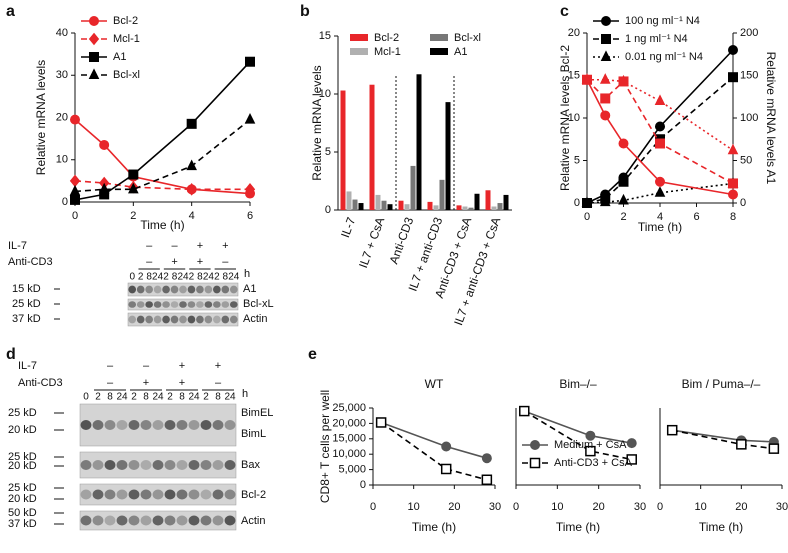 This screenshot has height=553, width=788. Describe the element at coordinates (250, 465) in the screenshot. I see `band-label: Bax` at that location.